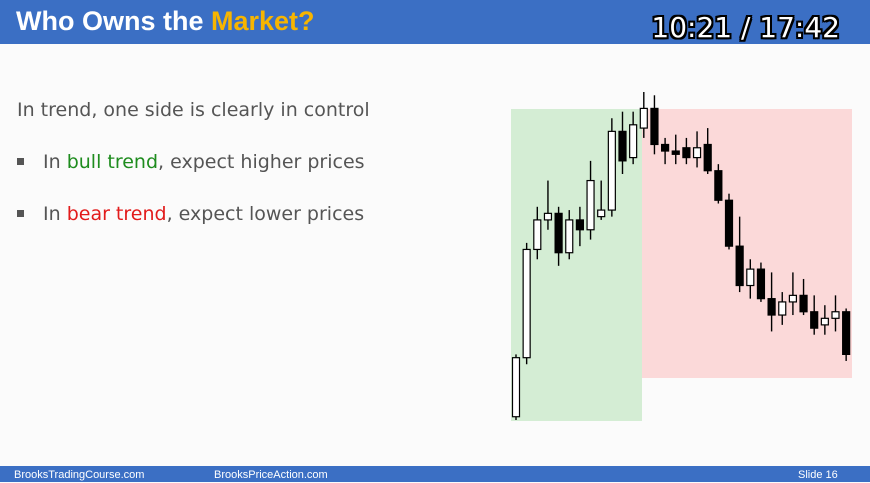  What do you see at coordinates (265, 214) in the screenshot?
I see `bullet-post: , expect lower prices` at bounding box center [265, 214].